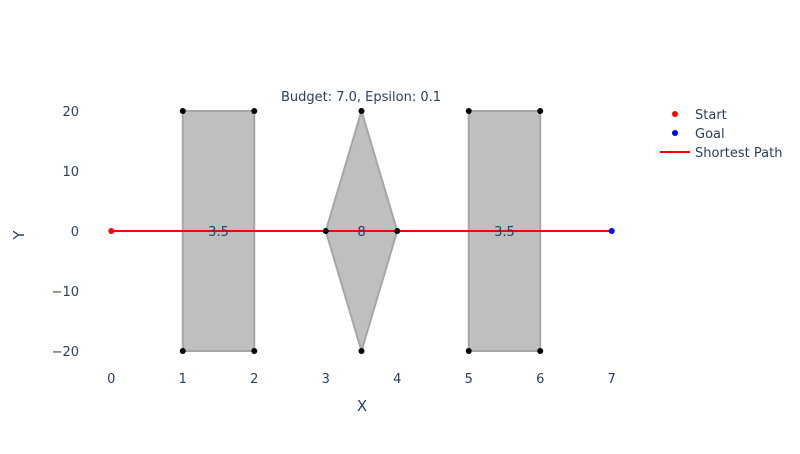 The height and width of the screenshot is (454, 800). I want to click on x-tick-label: 6, so click(540, 379).